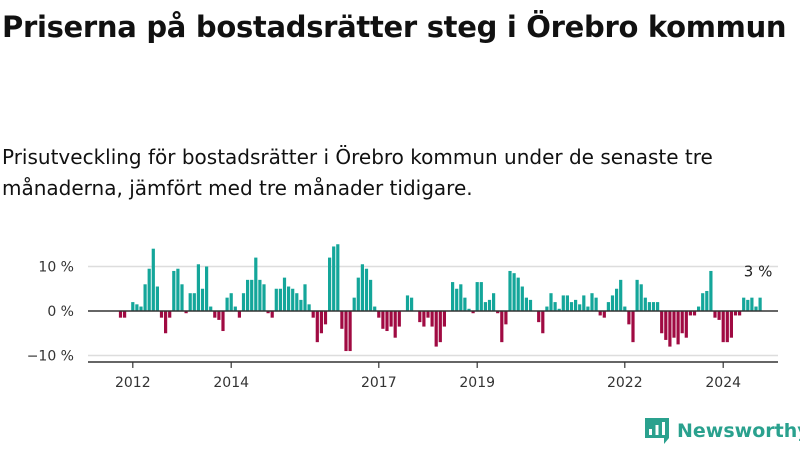 The height and width of the screenshot is (450, 800). Describe the element at coordinates (738, 431) in the screenshot. I see `brand-name: Newsworthy` at that location.